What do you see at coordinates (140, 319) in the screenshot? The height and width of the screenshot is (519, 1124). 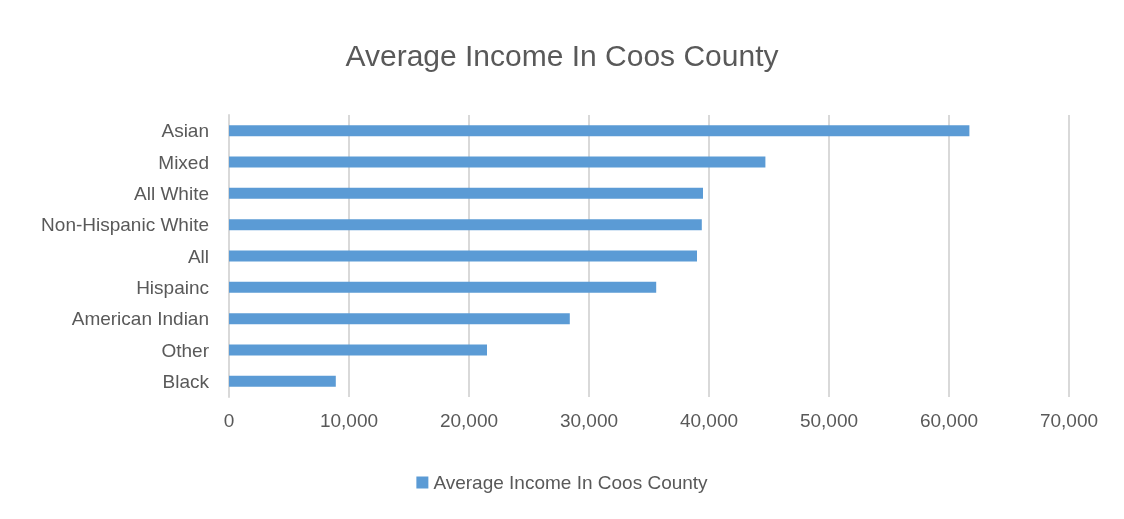 I see `y-tick-label: American Indian` at bounding box center [140, 319].